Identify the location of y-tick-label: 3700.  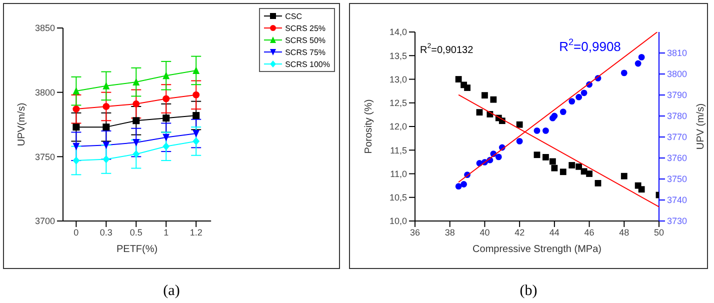
(44, 221).